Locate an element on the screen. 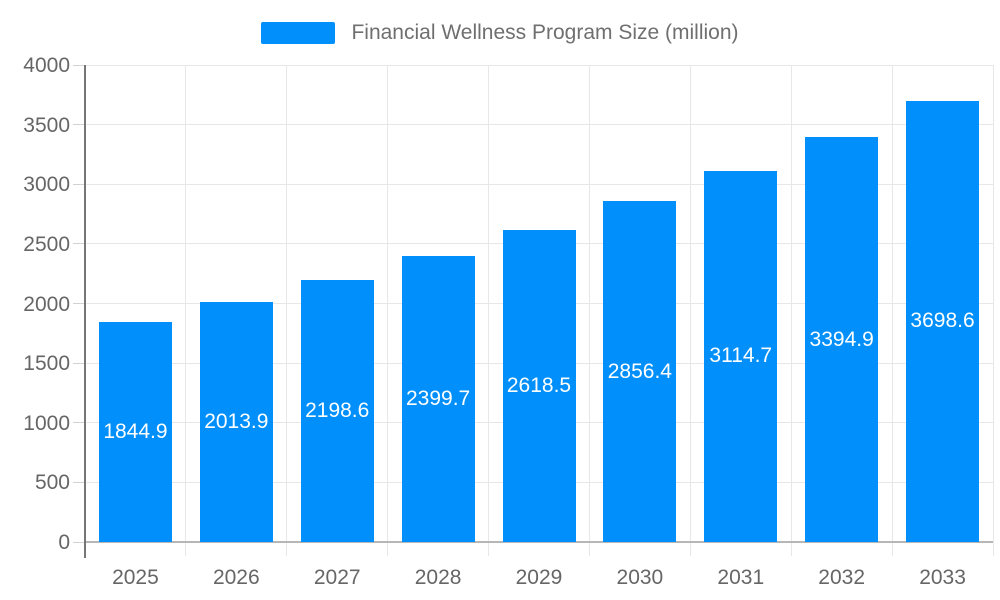 The width and height of the screenshot is (1000, 600). bar-2032: 3394.9 is located at coordinates (842, 339).